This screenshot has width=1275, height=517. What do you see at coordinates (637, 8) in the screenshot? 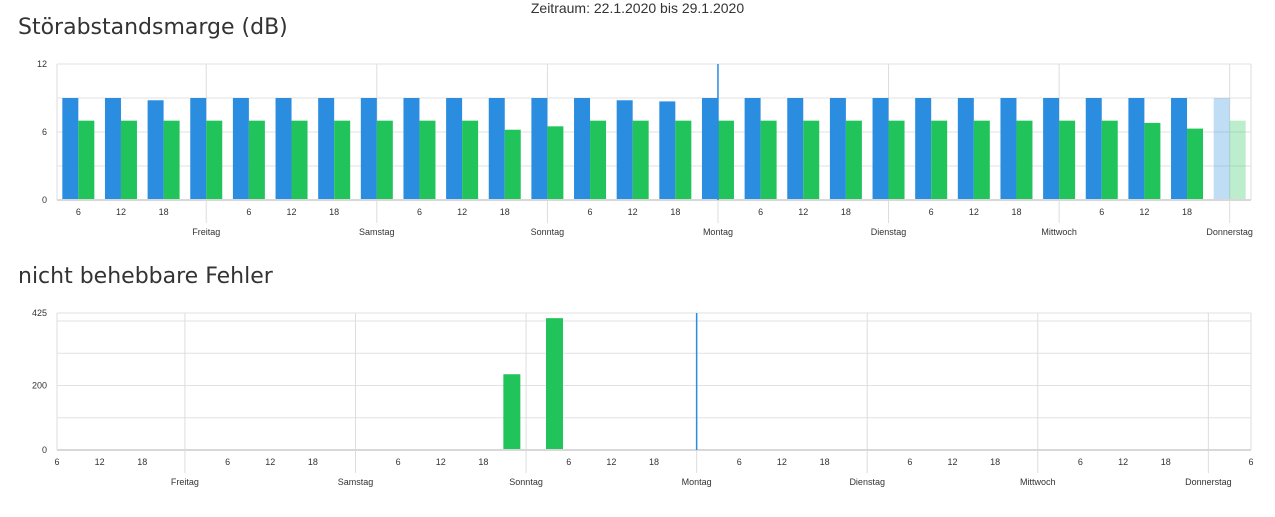
I see `period-label: Zeitraum: 22.1.2020 bis 29.1.2020` at bounding box center [637, 8].